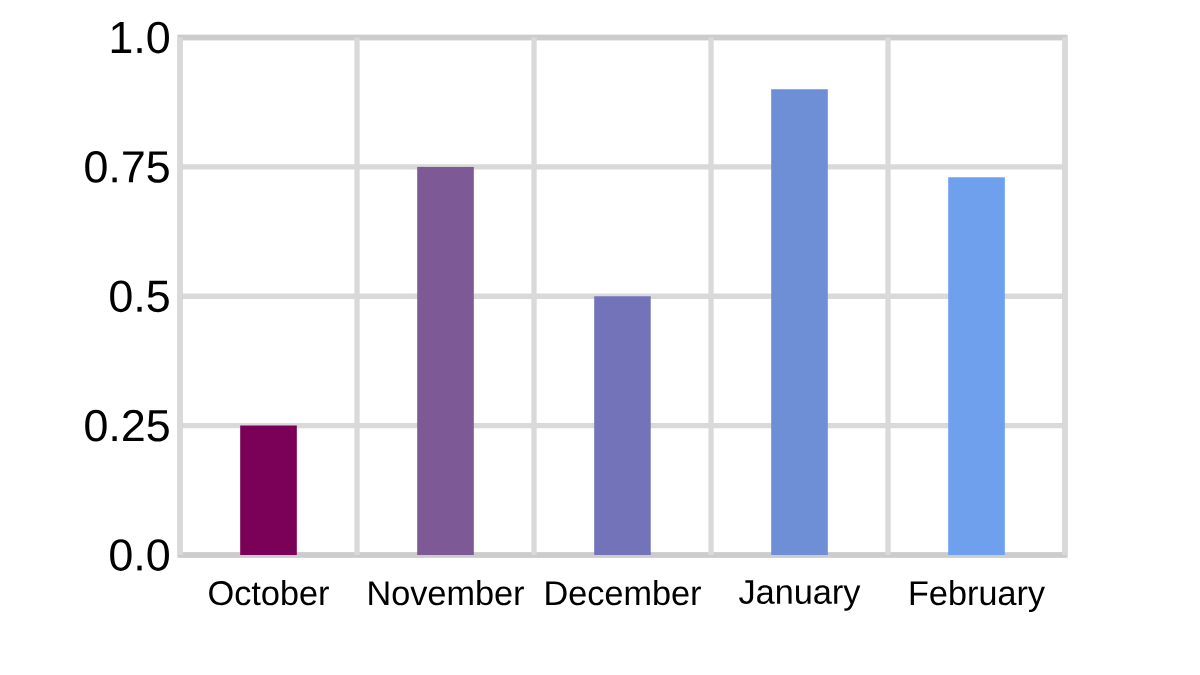 The height and width of the screenshot is (675, 1200). Describe the element at coordinates (139, 555) in the screenshot. I see `y-tick-label: 0.0` at that location.